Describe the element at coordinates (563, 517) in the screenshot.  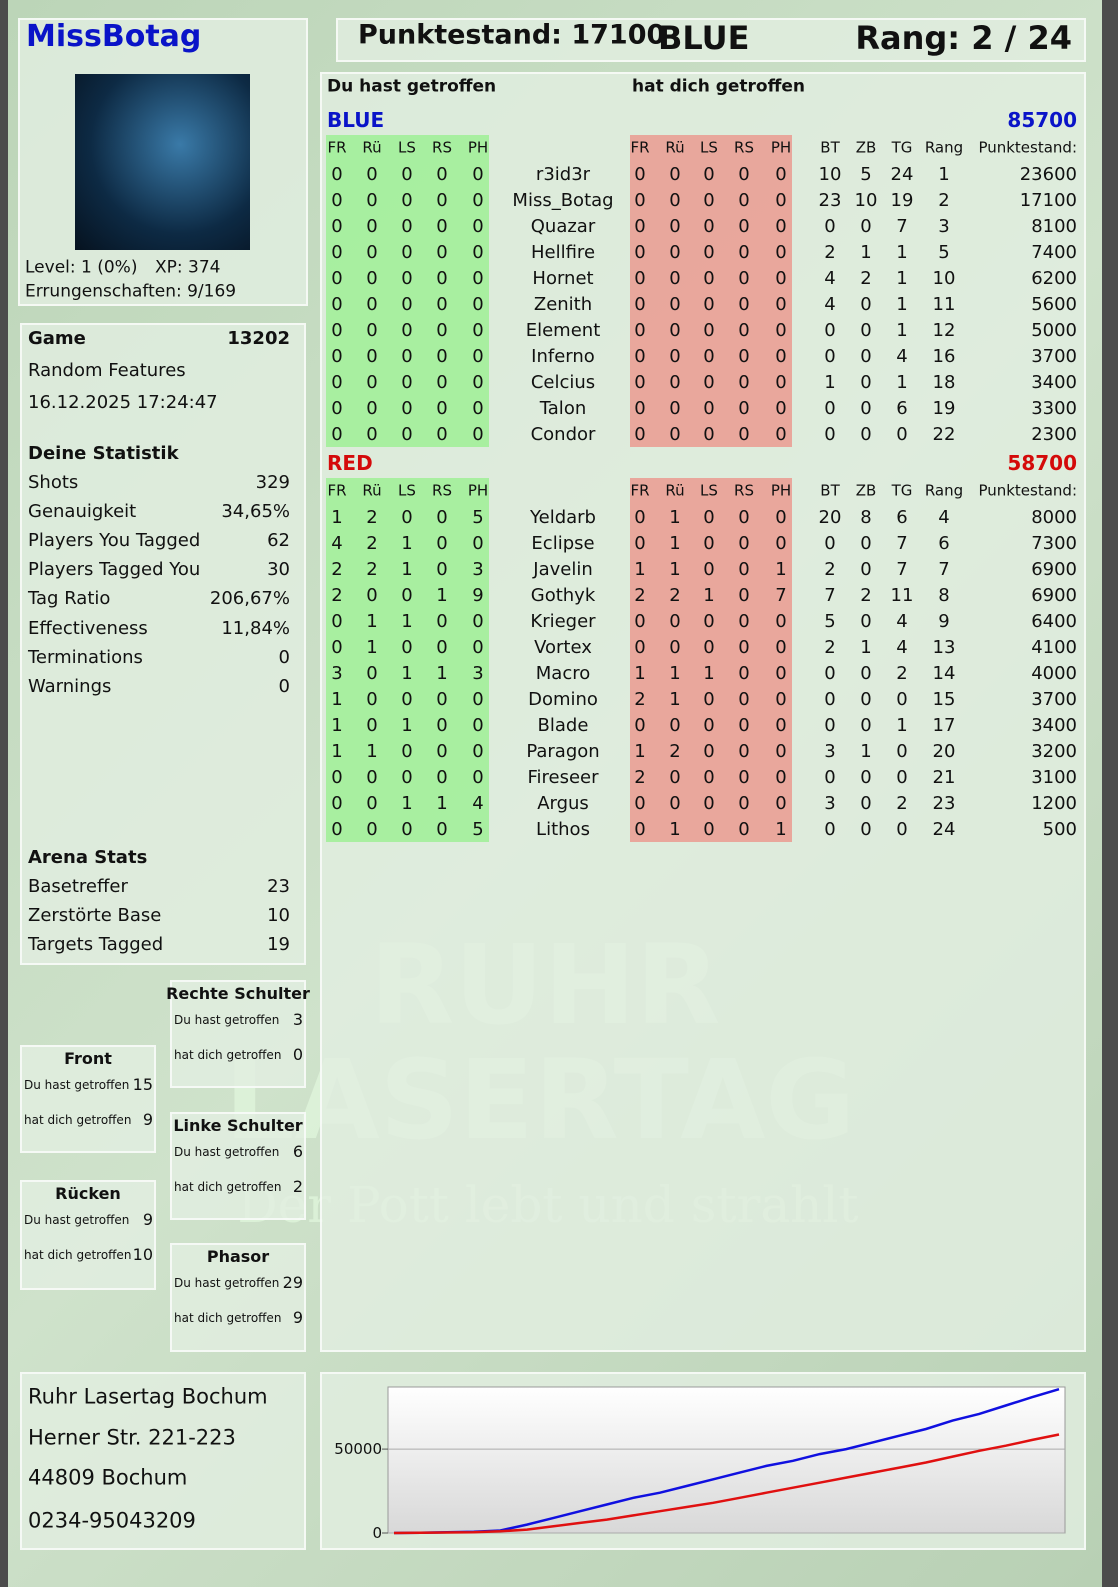
I see `player-name: Yeldarb` at that location.